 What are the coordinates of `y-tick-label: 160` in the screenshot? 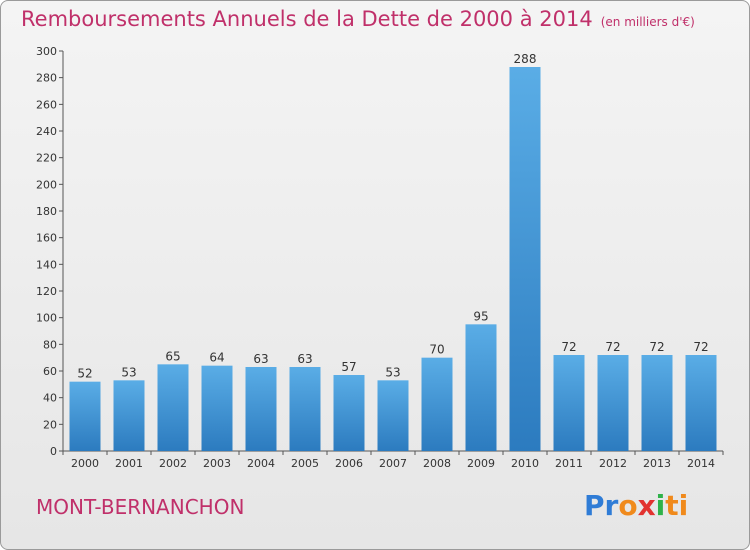 It's located at (46, 238).